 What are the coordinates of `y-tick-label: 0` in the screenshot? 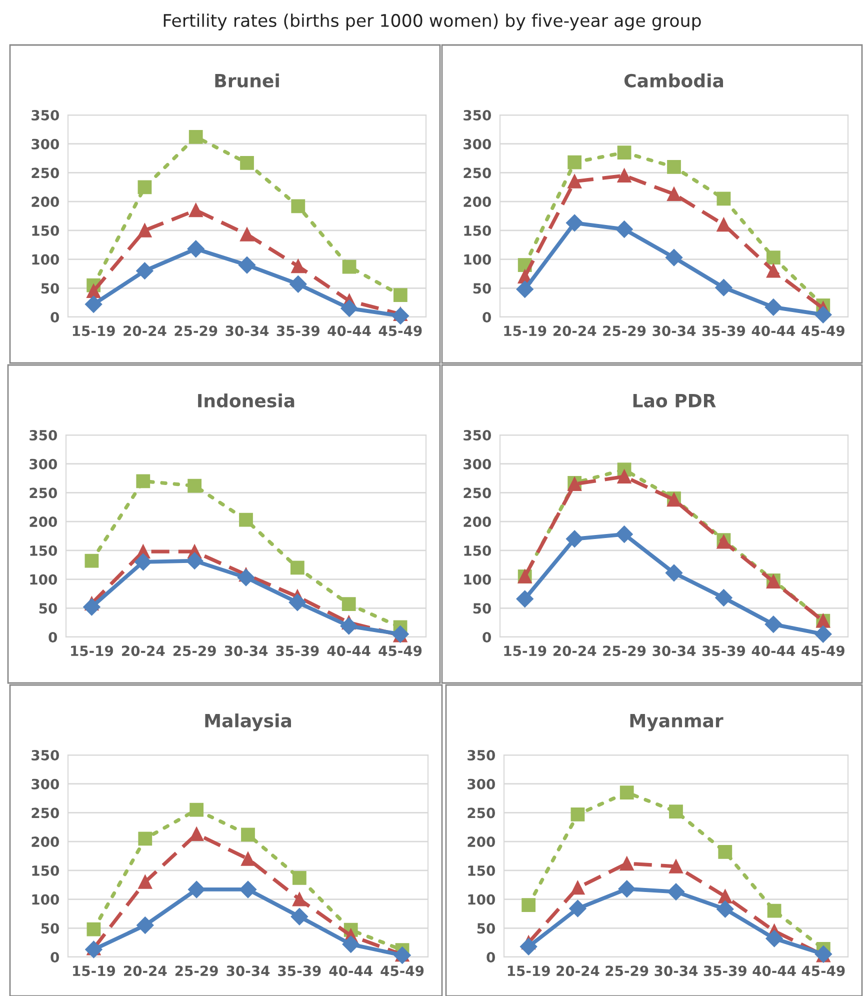 It's located at (53, 637).